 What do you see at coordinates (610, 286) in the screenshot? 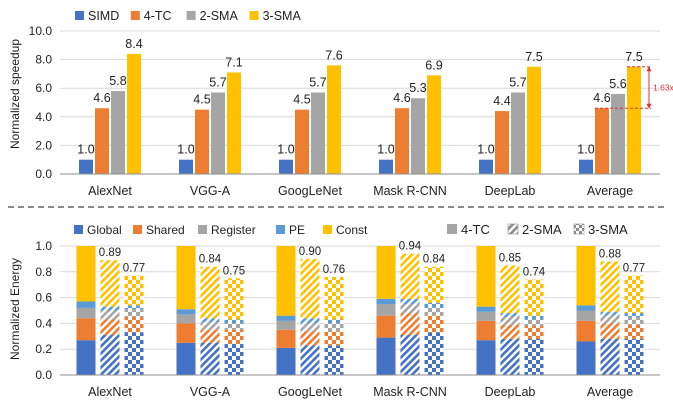
I see `segment-const-2-sma-average` at bounding box center [610, 286].